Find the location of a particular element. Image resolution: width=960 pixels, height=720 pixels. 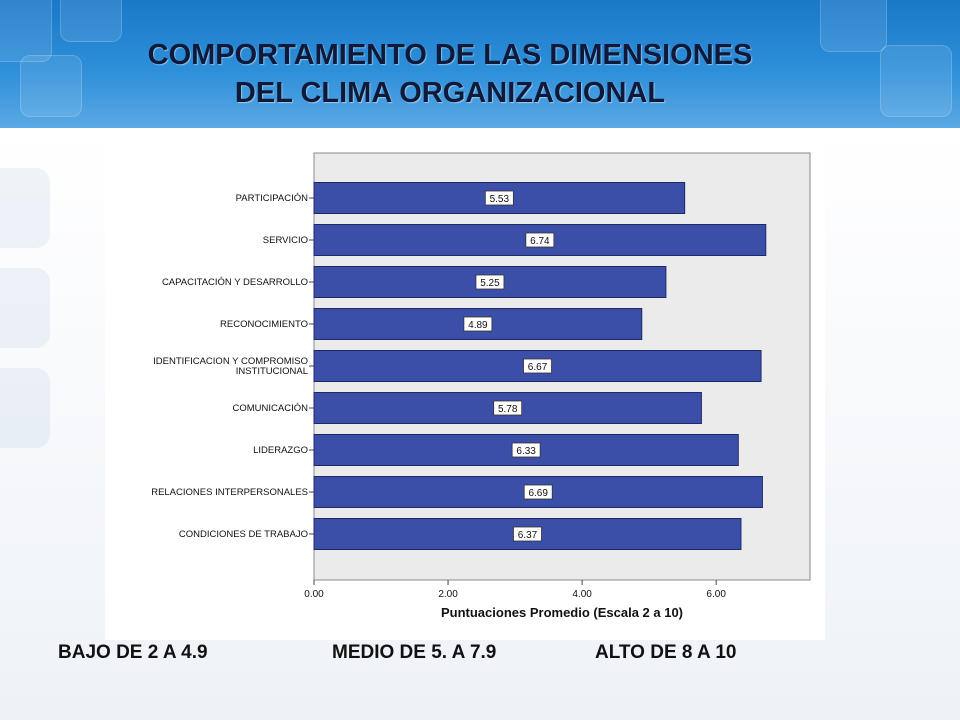

data-label: 5.53 is located at coordinates (500, 199).